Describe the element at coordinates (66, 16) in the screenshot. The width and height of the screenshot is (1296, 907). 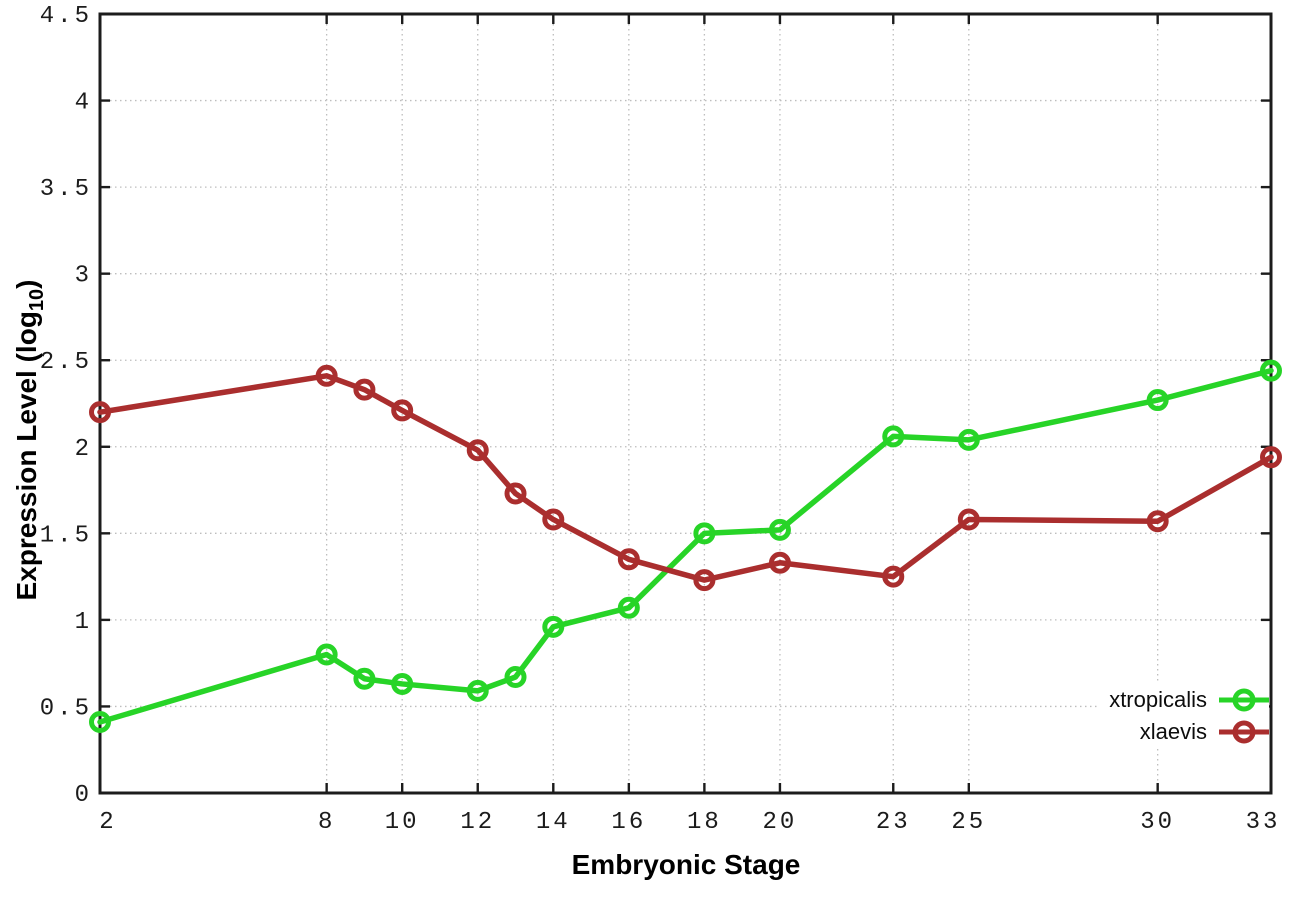
I see `y-tick-label: 4.5` at that location.